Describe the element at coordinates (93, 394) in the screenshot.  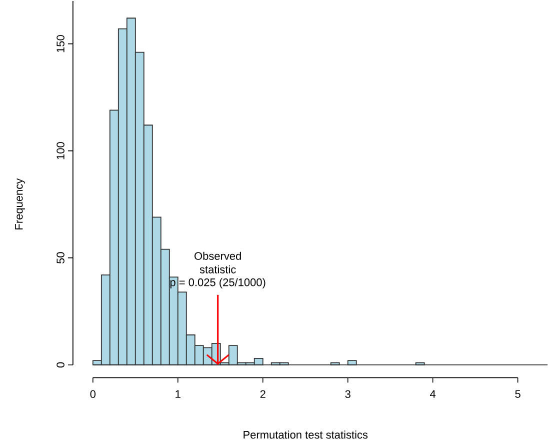
I see `x-tick-label: 0` at that location.